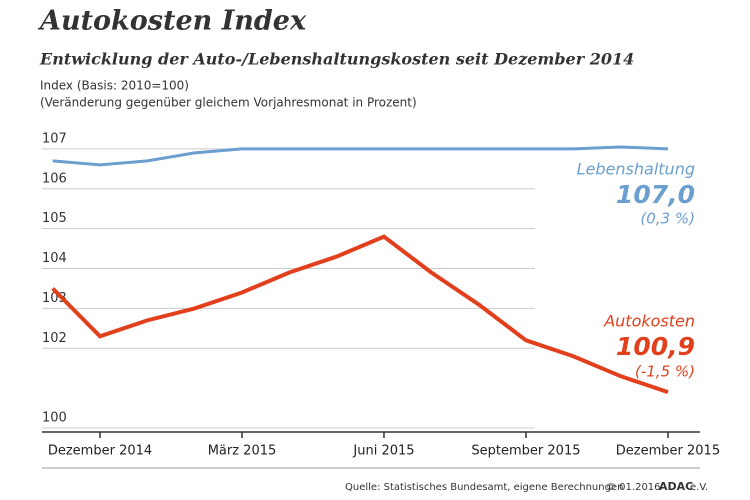 This screenshot has width=750, height=500. What do you see at coordinates (54, 258) in the screenshot?
I see `y-tick-label: 104` at bounding box center [54, 258].